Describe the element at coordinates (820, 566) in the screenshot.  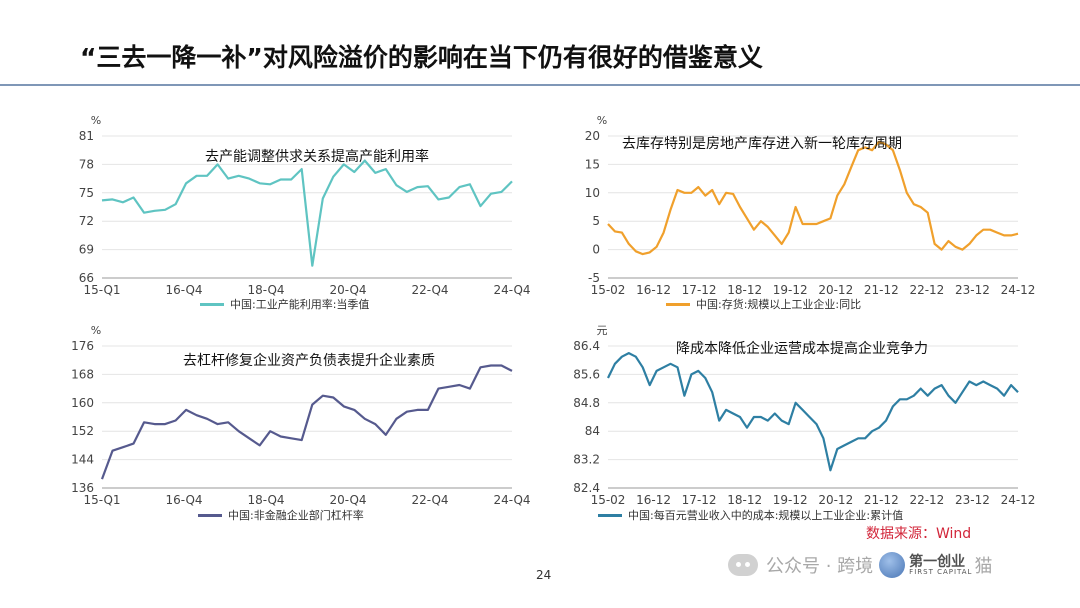
I see `watermark-text: 公众号 · 跨境` at that location.